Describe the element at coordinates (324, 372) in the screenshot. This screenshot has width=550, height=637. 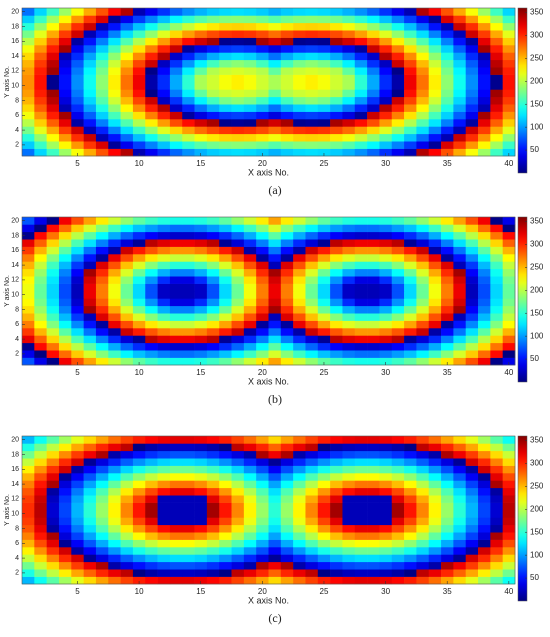
I see `x-tick-label: 25` at that location.